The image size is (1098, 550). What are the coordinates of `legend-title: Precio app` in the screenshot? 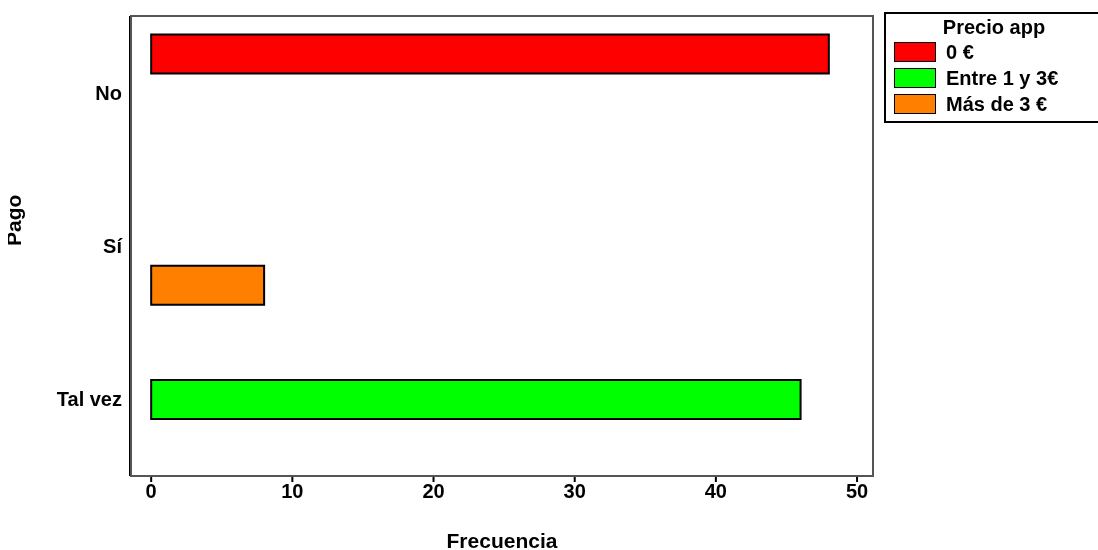 It's located at (994, 27).